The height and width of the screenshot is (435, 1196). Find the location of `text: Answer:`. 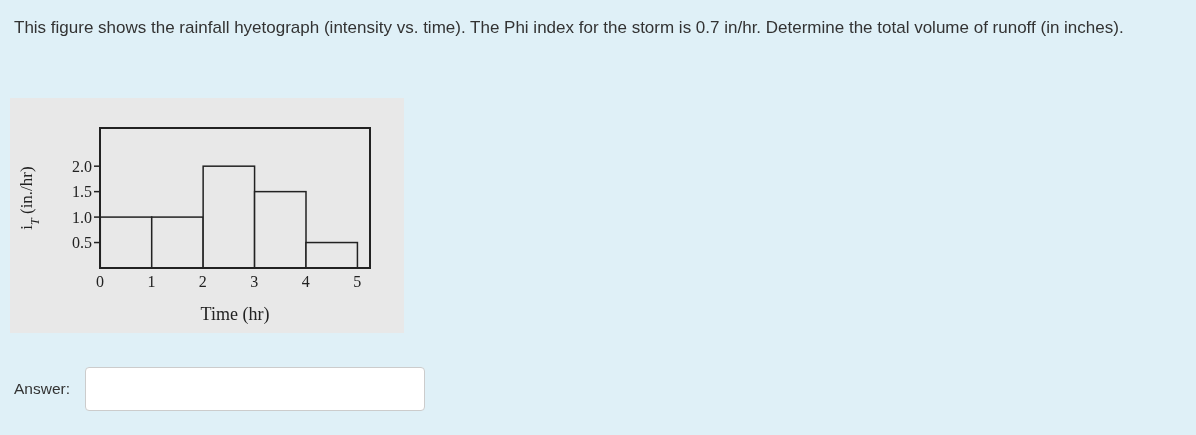

text: Answer: is located at coordinates (42, 389).